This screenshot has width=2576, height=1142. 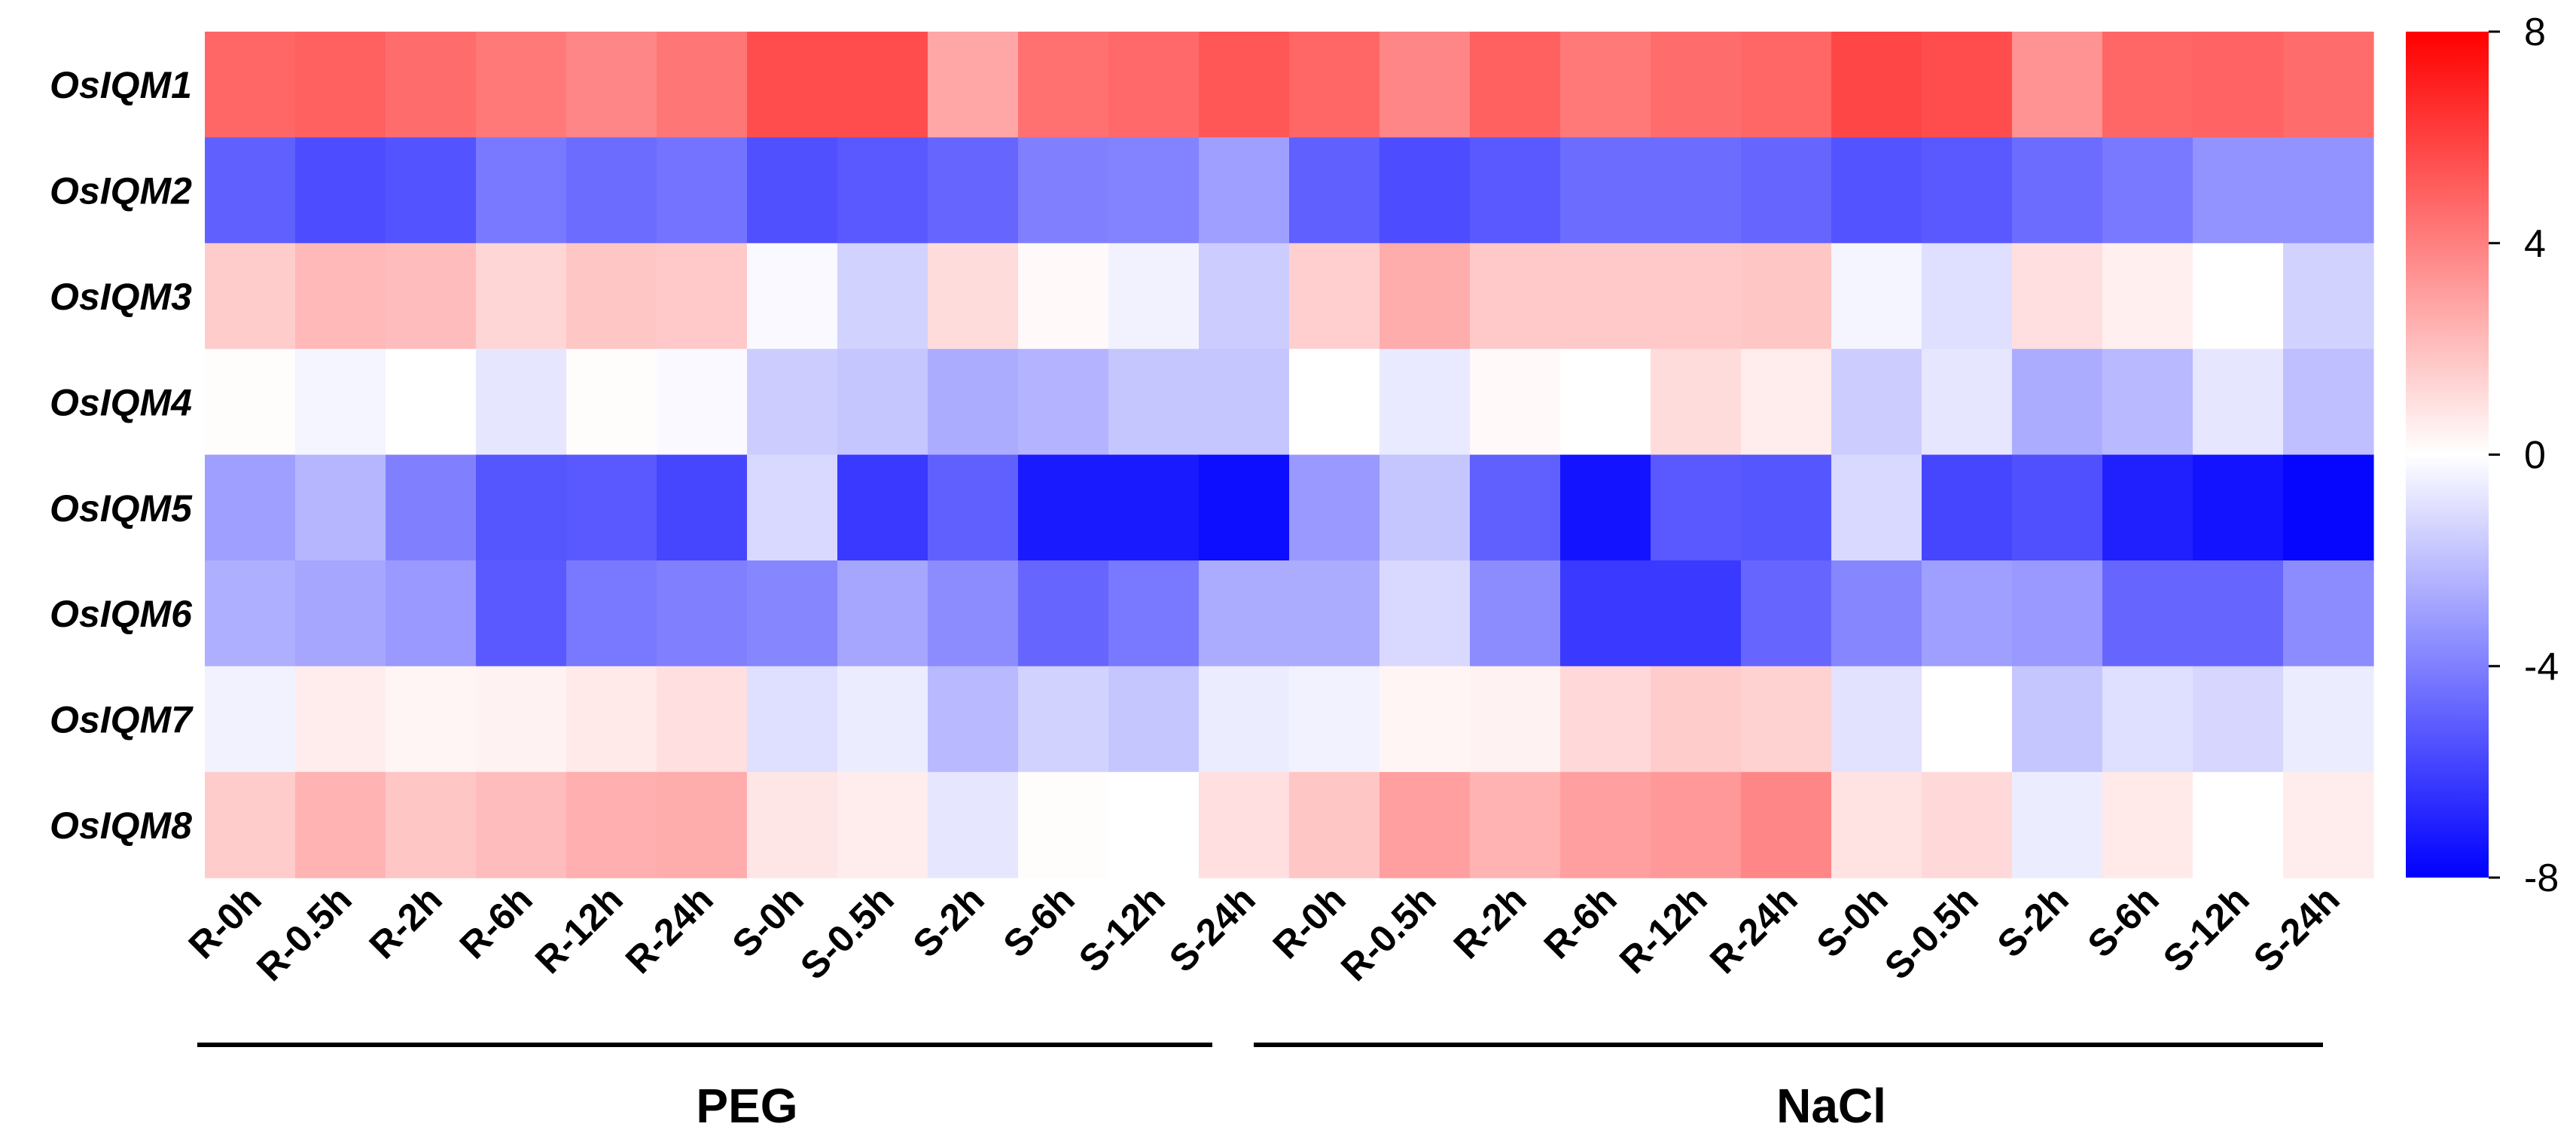 What do you see at coordinates (1122, 929) in the screenshot?
I see `column-label-11: S-12h` at bounding box center [1122, 929].